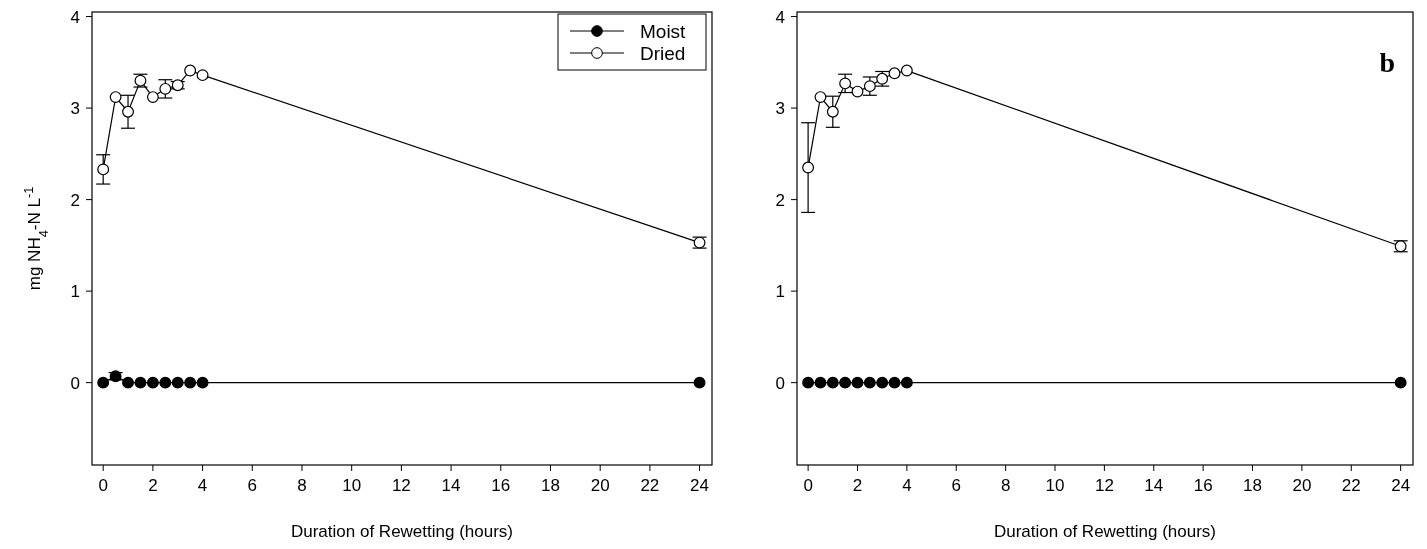 The height and width of the screenshot is (549, 1427). I want to click on annotation: b, so click(1387, 62).